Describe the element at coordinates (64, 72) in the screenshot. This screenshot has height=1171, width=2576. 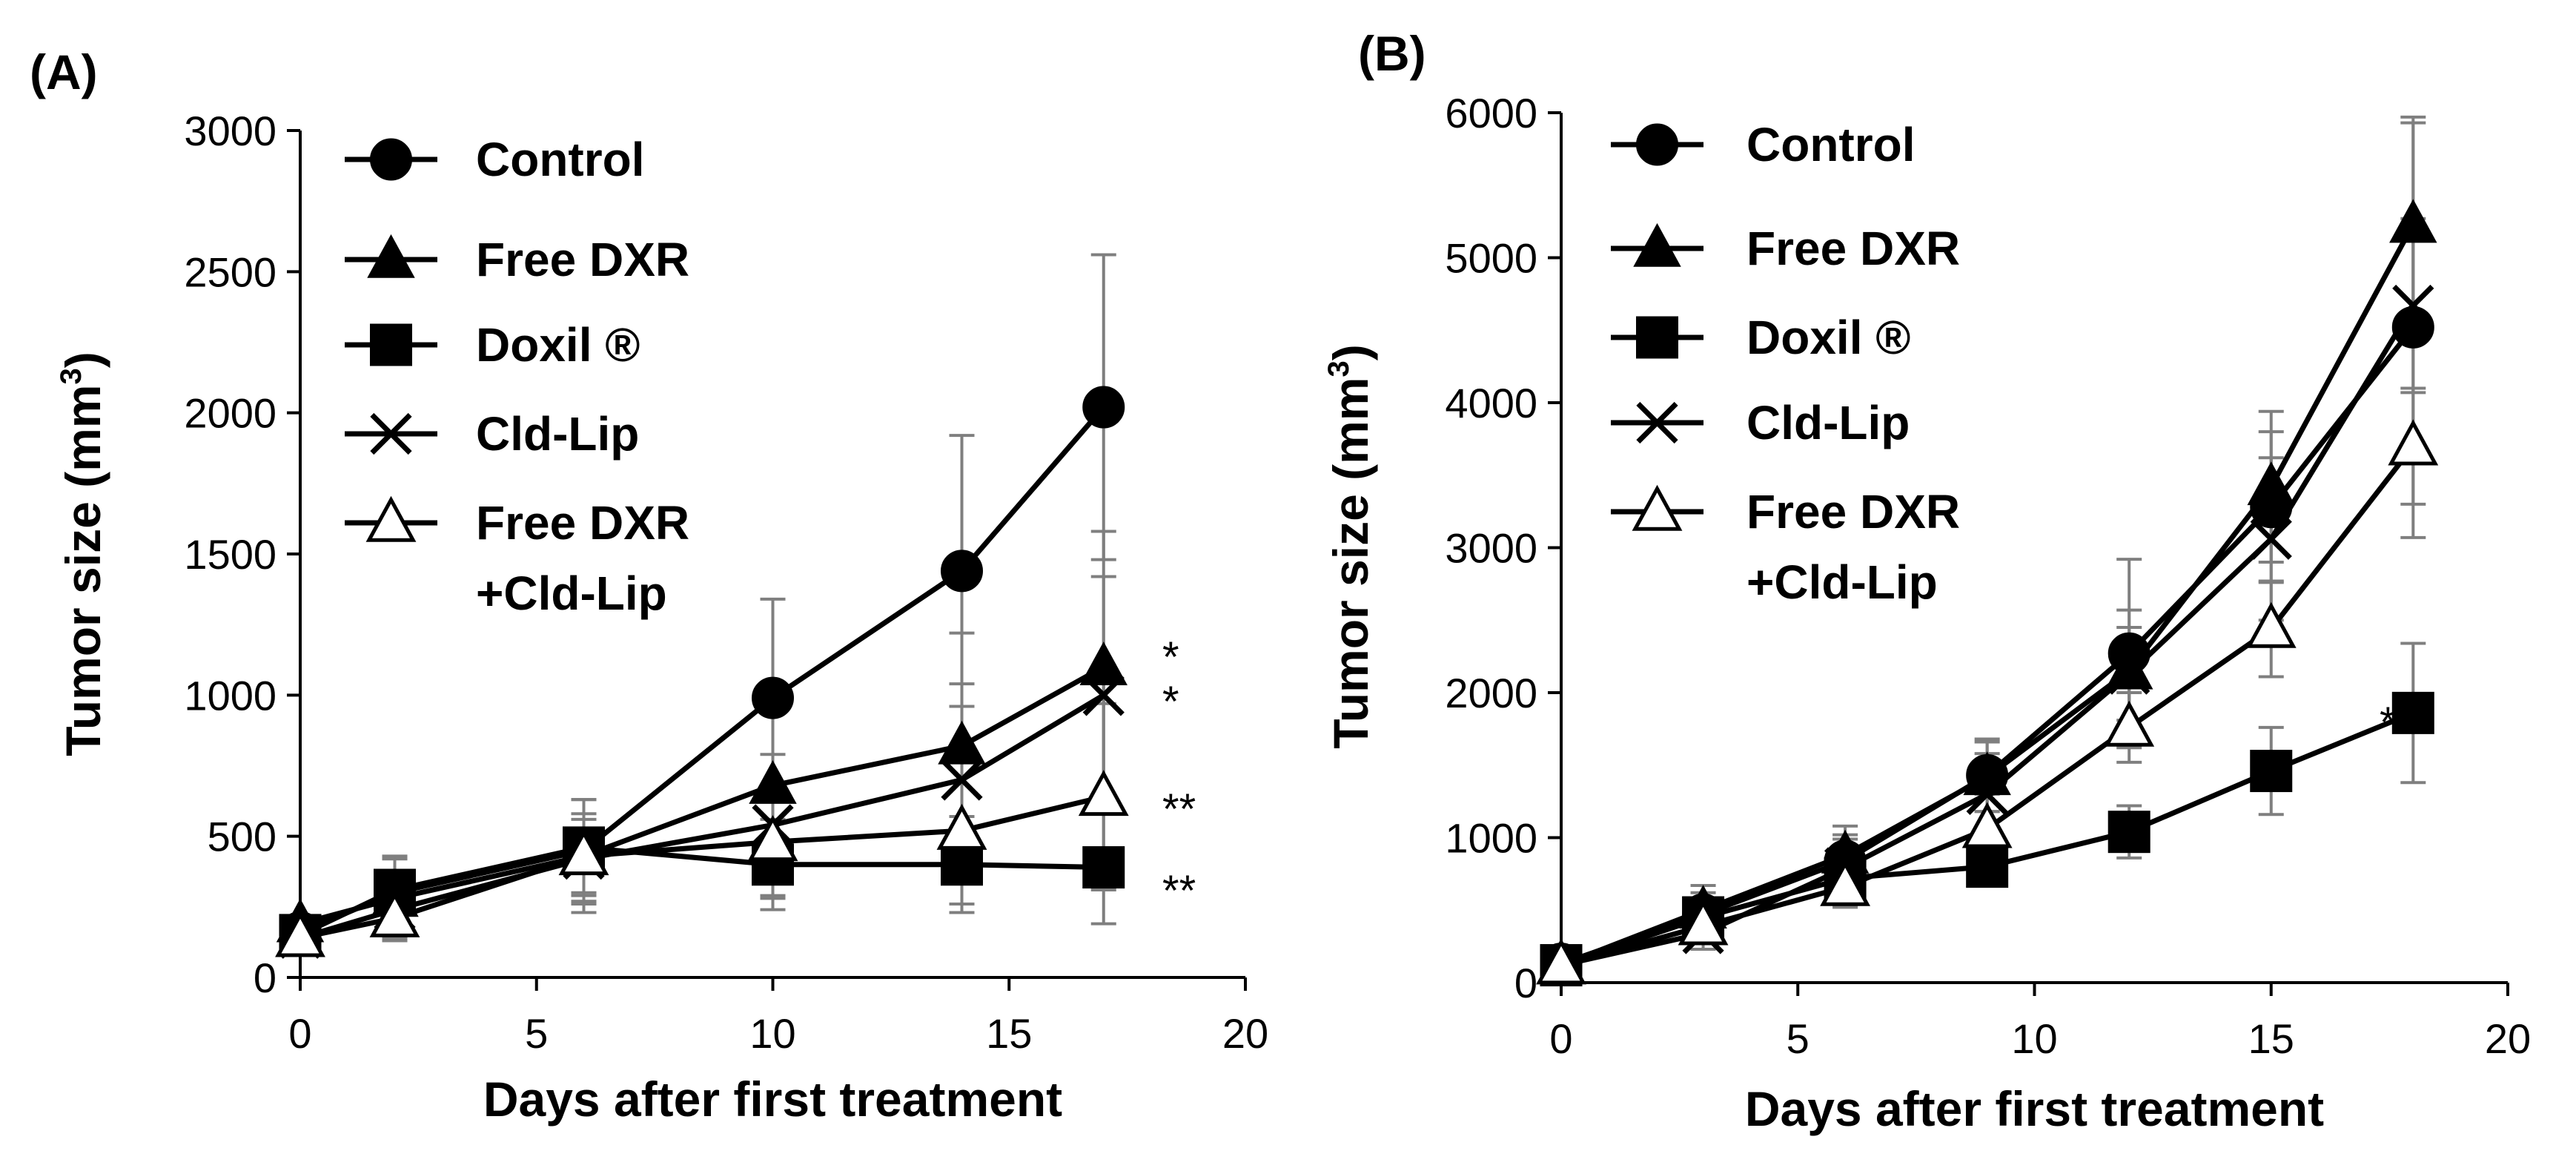
I see `panel-label: (A)` at that location.